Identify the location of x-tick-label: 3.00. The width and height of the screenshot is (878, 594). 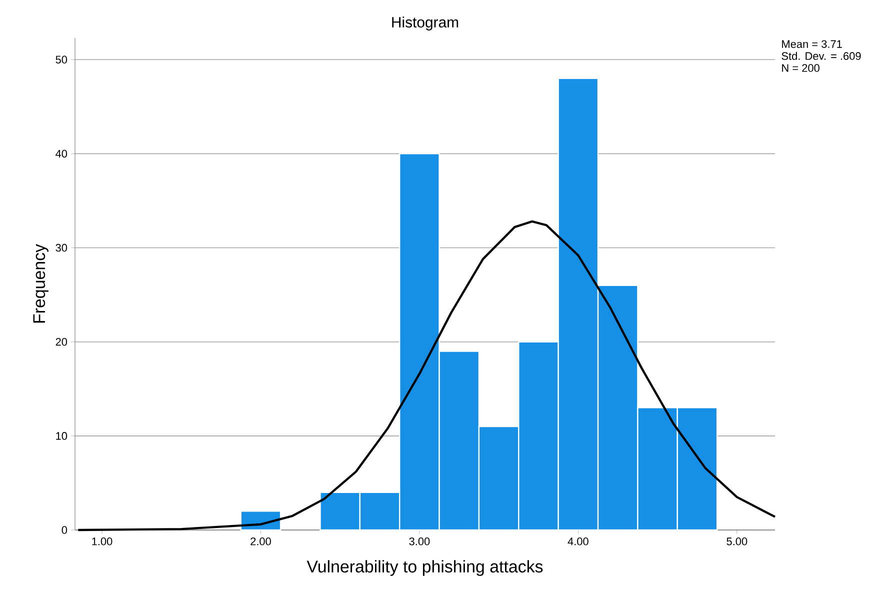
(419, 542).